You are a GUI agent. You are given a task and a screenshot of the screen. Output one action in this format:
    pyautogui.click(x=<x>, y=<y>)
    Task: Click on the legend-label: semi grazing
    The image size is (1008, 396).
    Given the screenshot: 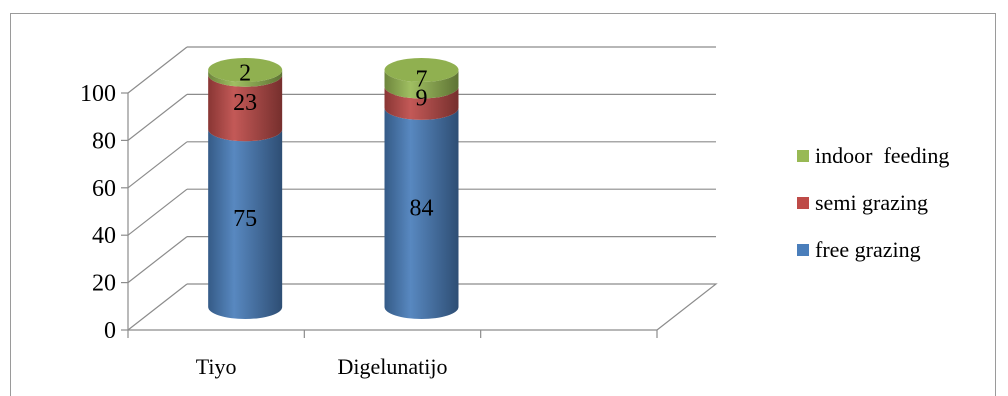 What is the action you would take?
    pyautogui.click(x=871, y=202)
    